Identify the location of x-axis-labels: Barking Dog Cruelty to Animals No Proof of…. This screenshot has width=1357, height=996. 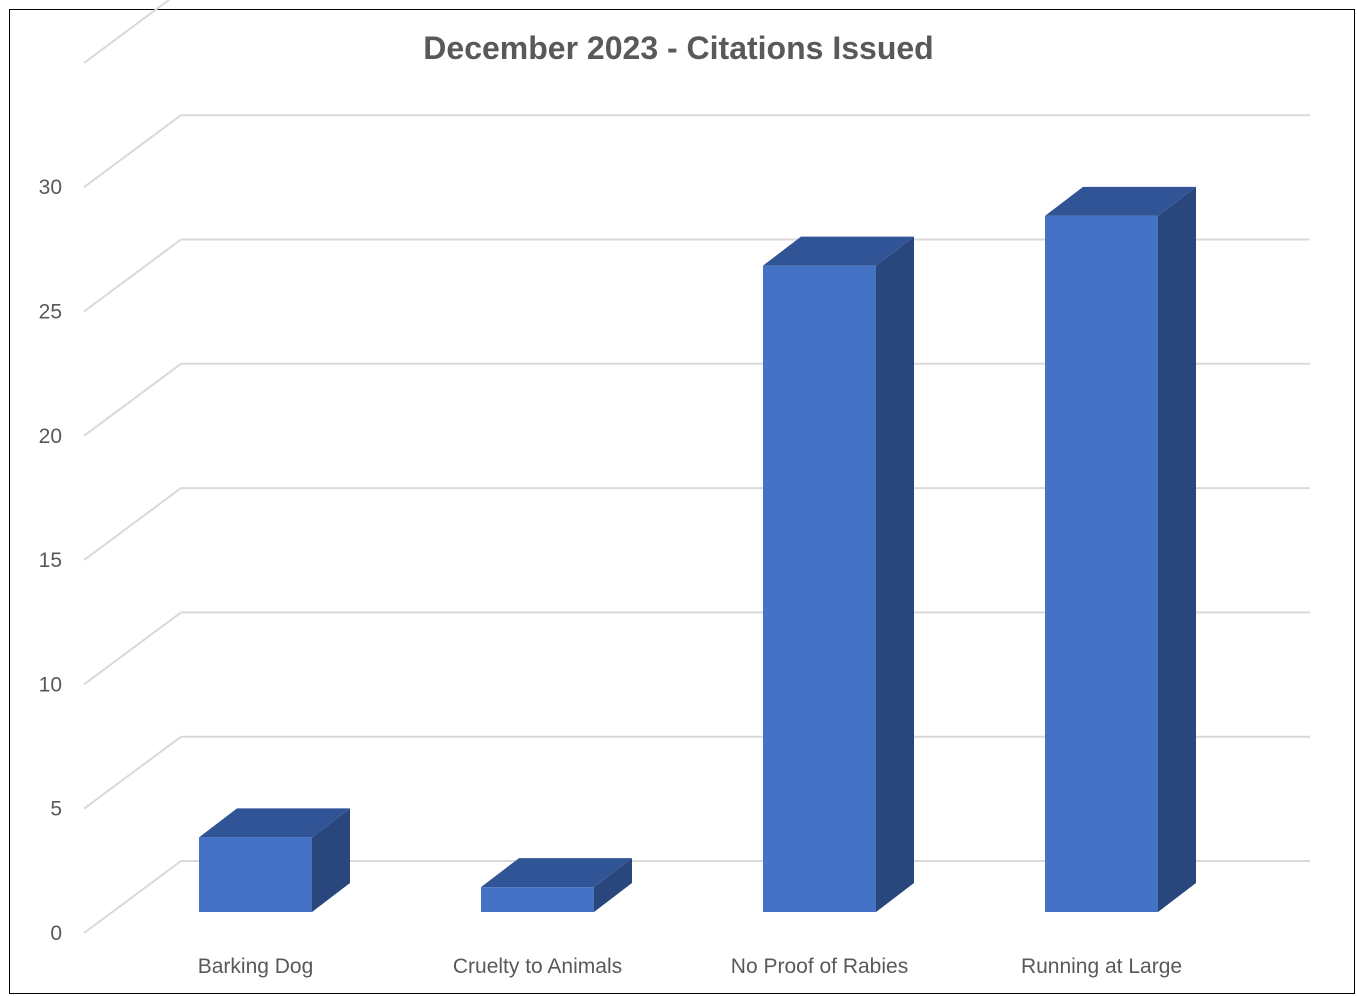
(690, 966).